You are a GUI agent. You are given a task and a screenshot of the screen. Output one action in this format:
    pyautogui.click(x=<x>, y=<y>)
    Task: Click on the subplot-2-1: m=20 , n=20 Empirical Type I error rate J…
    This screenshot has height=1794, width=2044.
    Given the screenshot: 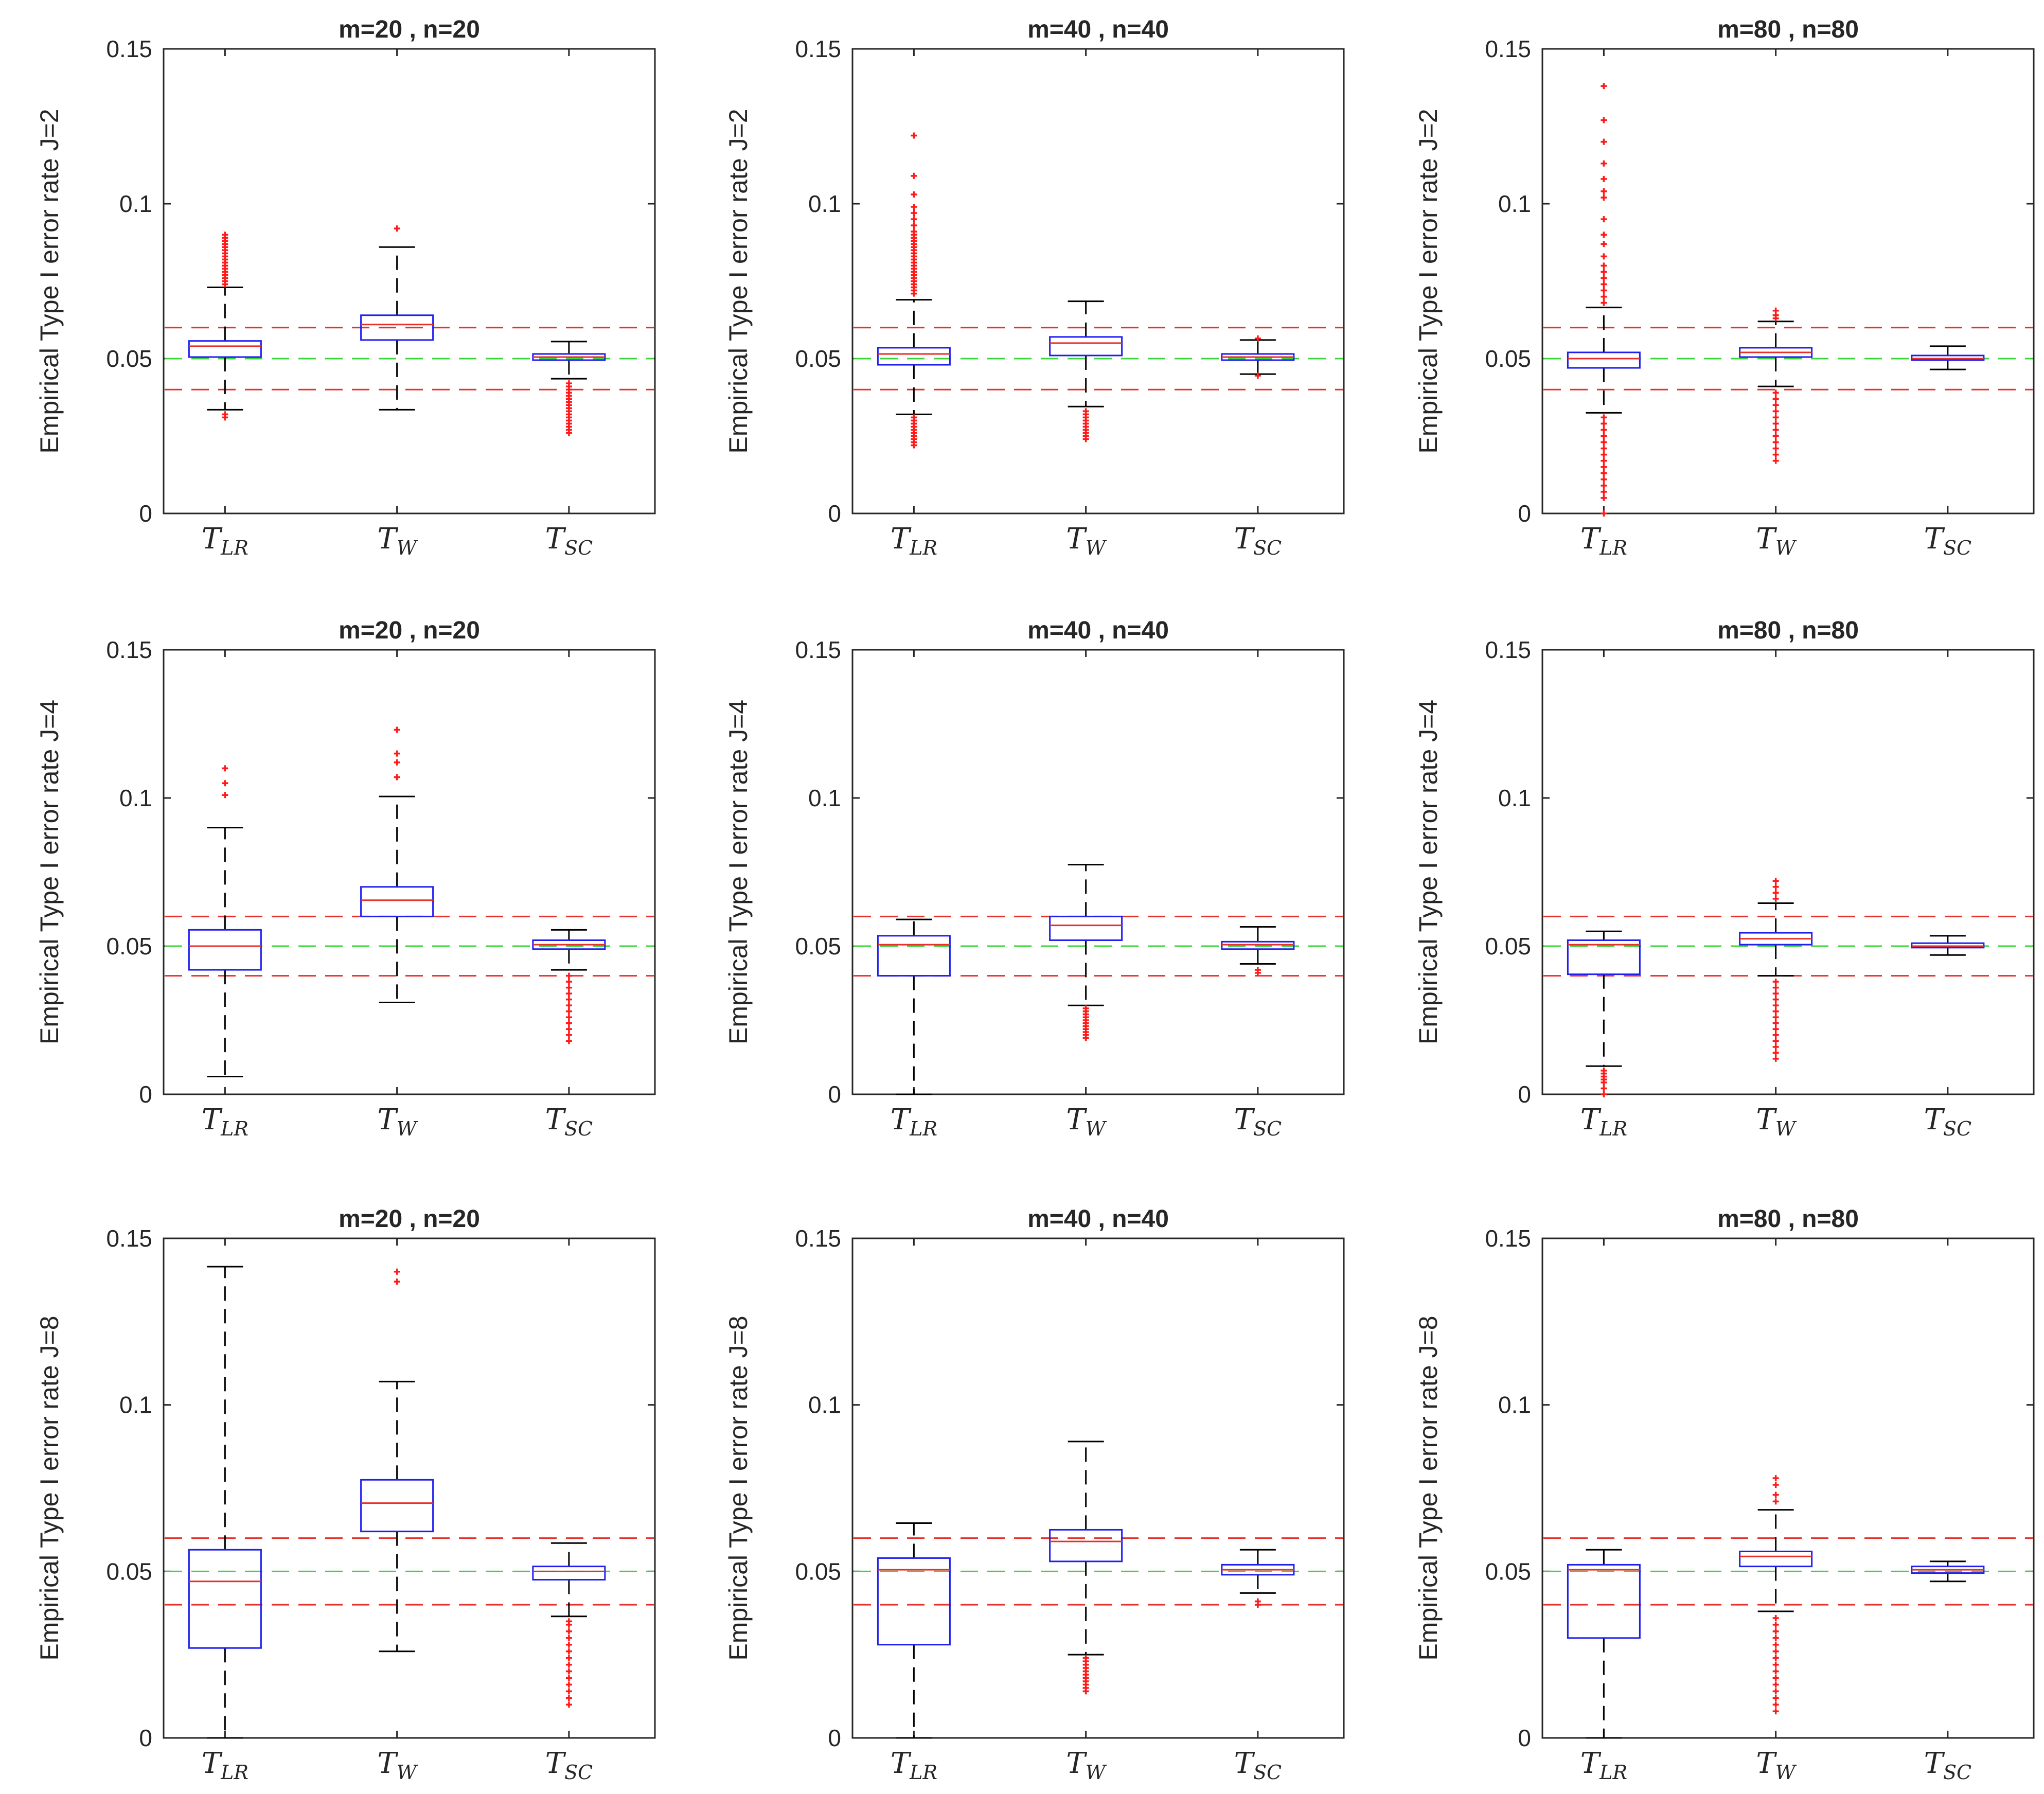 What is the action you would take?
    pyautogui.click(x=346, y=878)
    